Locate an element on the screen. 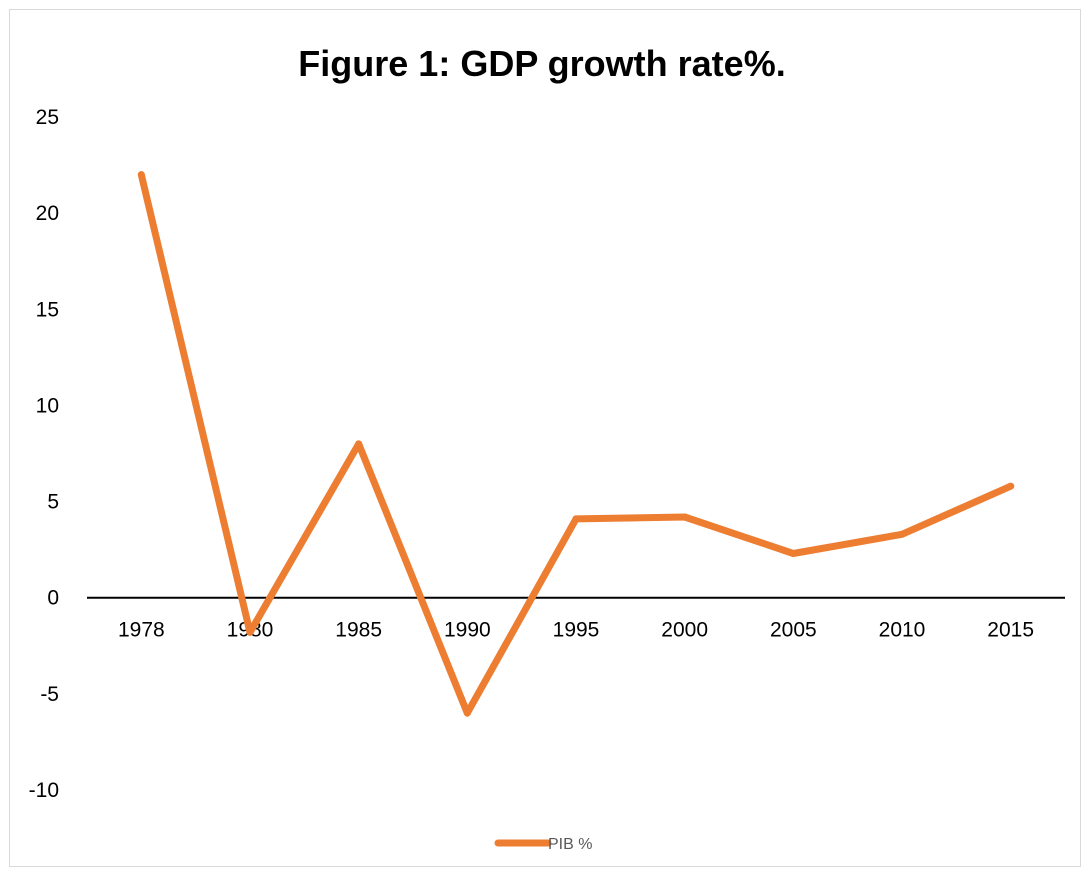  x-axis-ticks: 197819801985199019952000200520102015 is located at coordinates (576, 630).